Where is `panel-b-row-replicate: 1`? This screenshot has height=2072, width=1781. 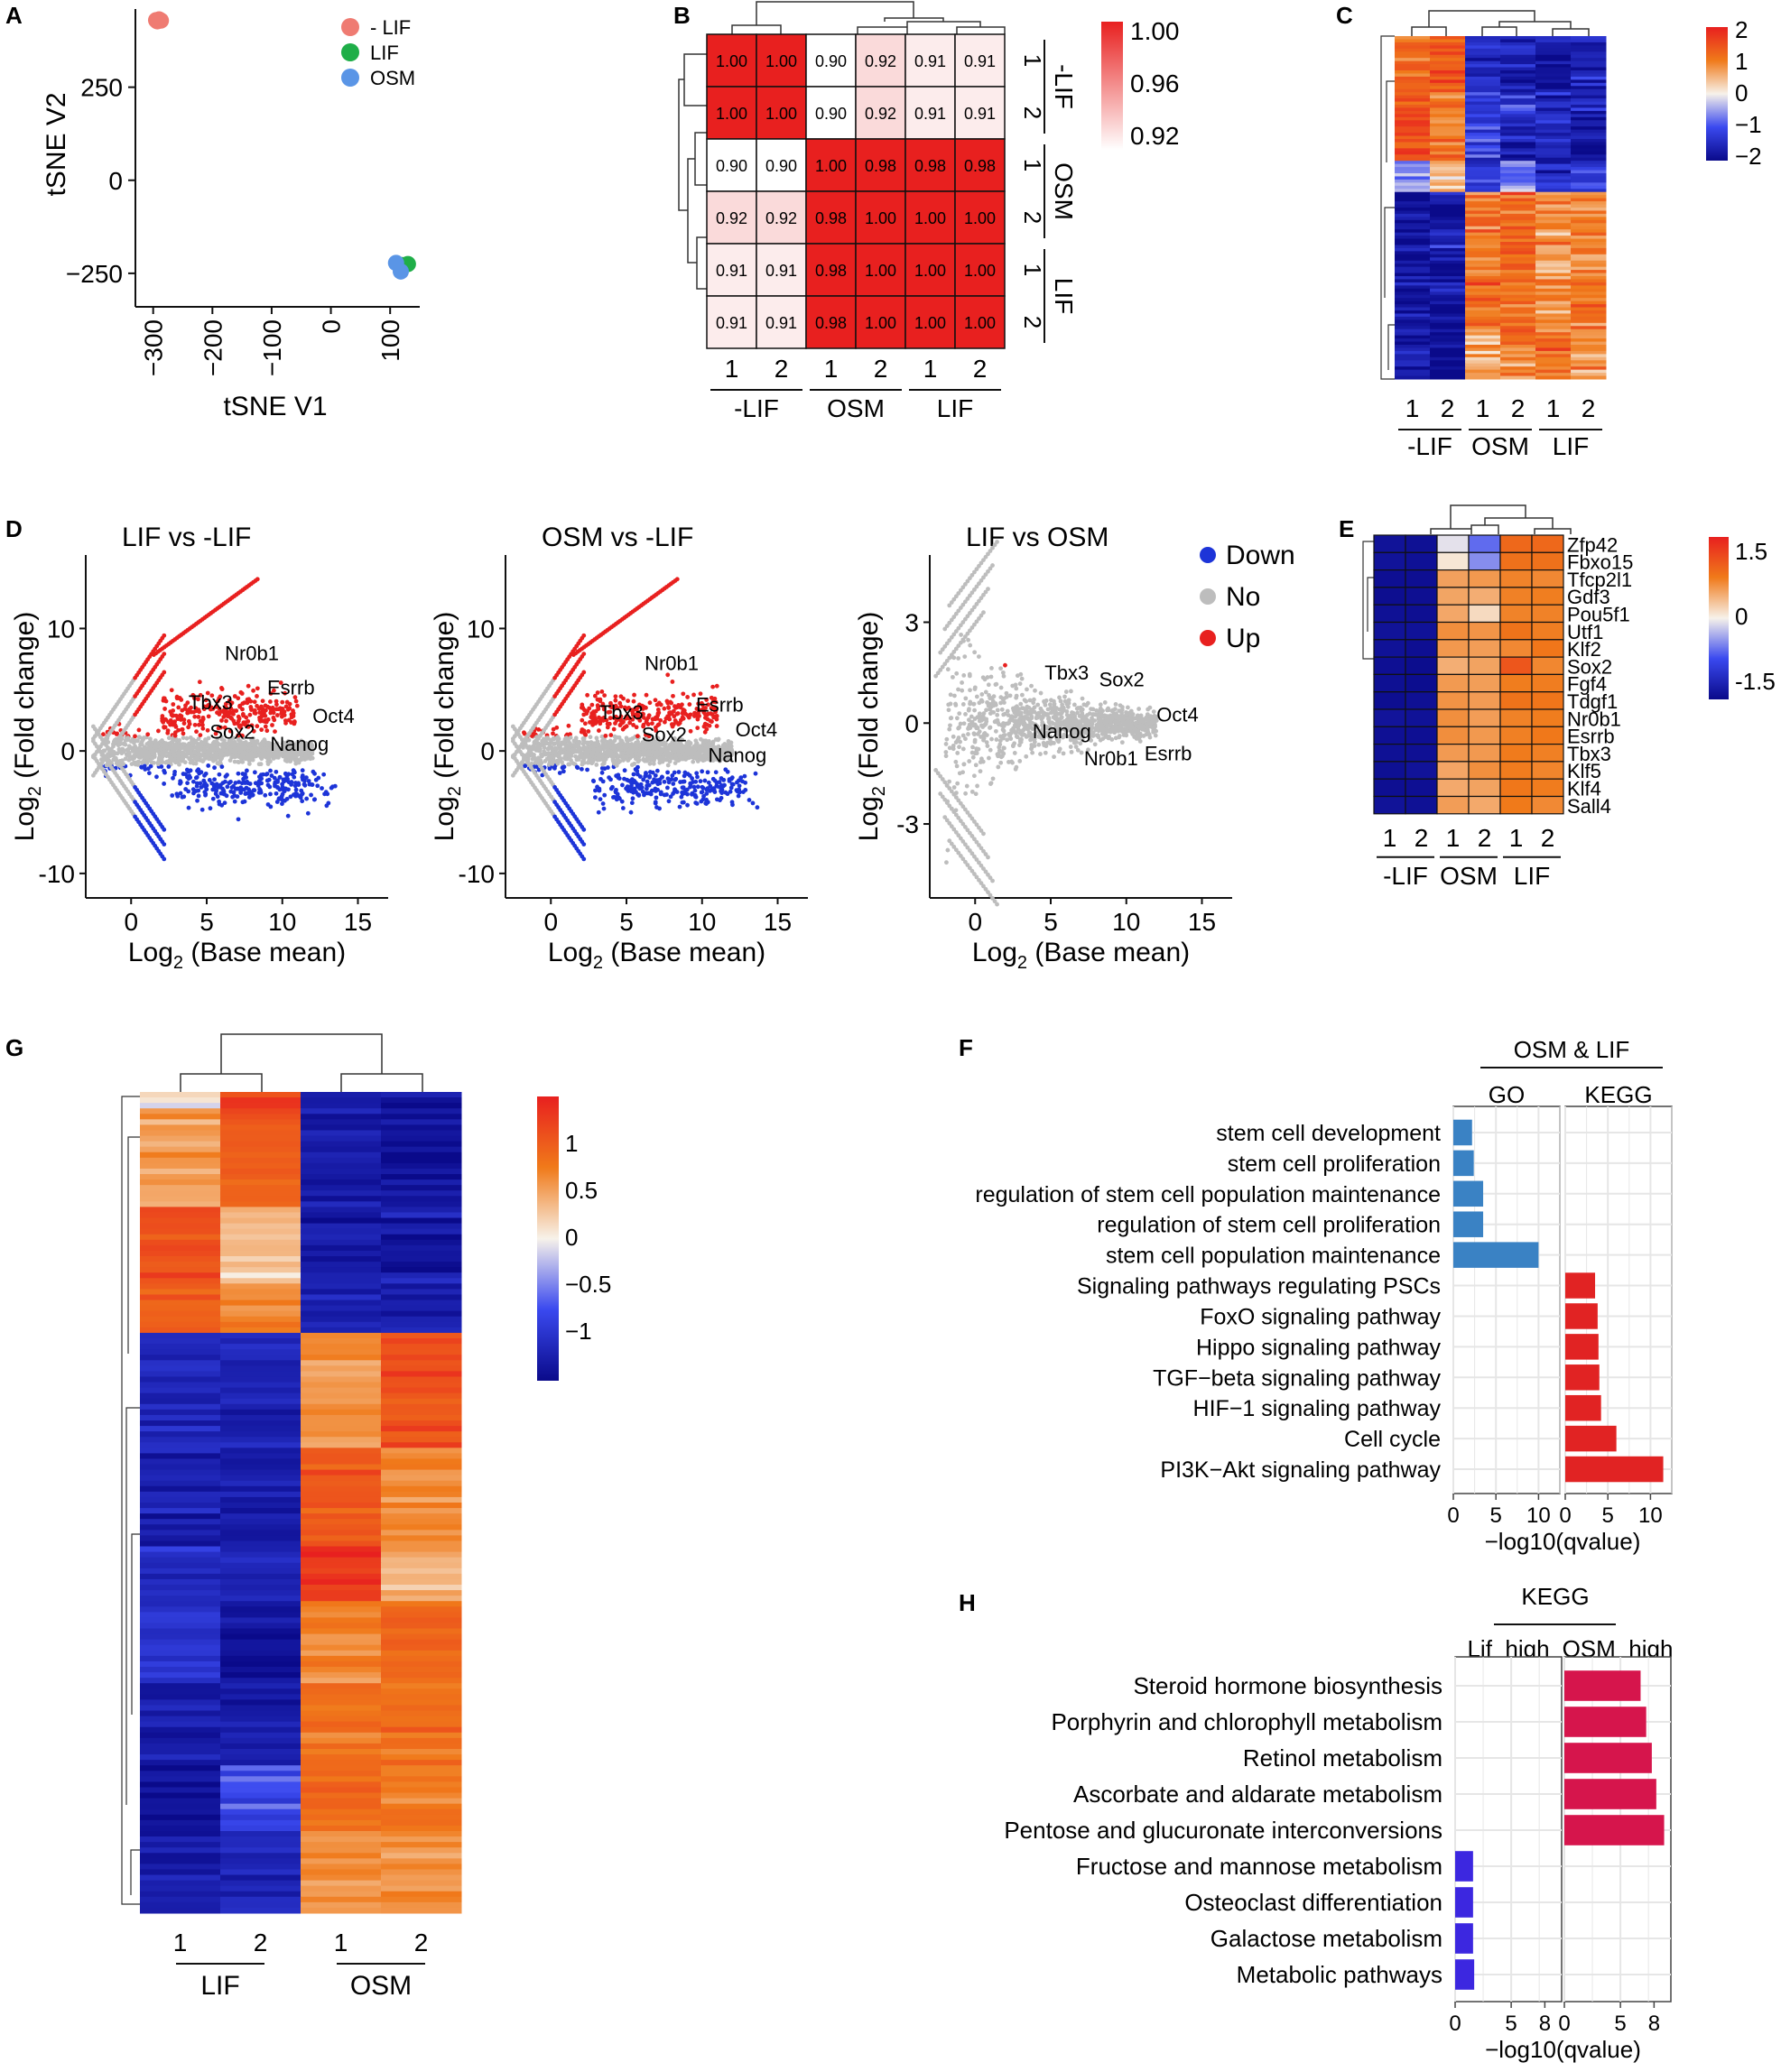 panel-b-row-replicate: 1 is located at coordinates (1032, 165).